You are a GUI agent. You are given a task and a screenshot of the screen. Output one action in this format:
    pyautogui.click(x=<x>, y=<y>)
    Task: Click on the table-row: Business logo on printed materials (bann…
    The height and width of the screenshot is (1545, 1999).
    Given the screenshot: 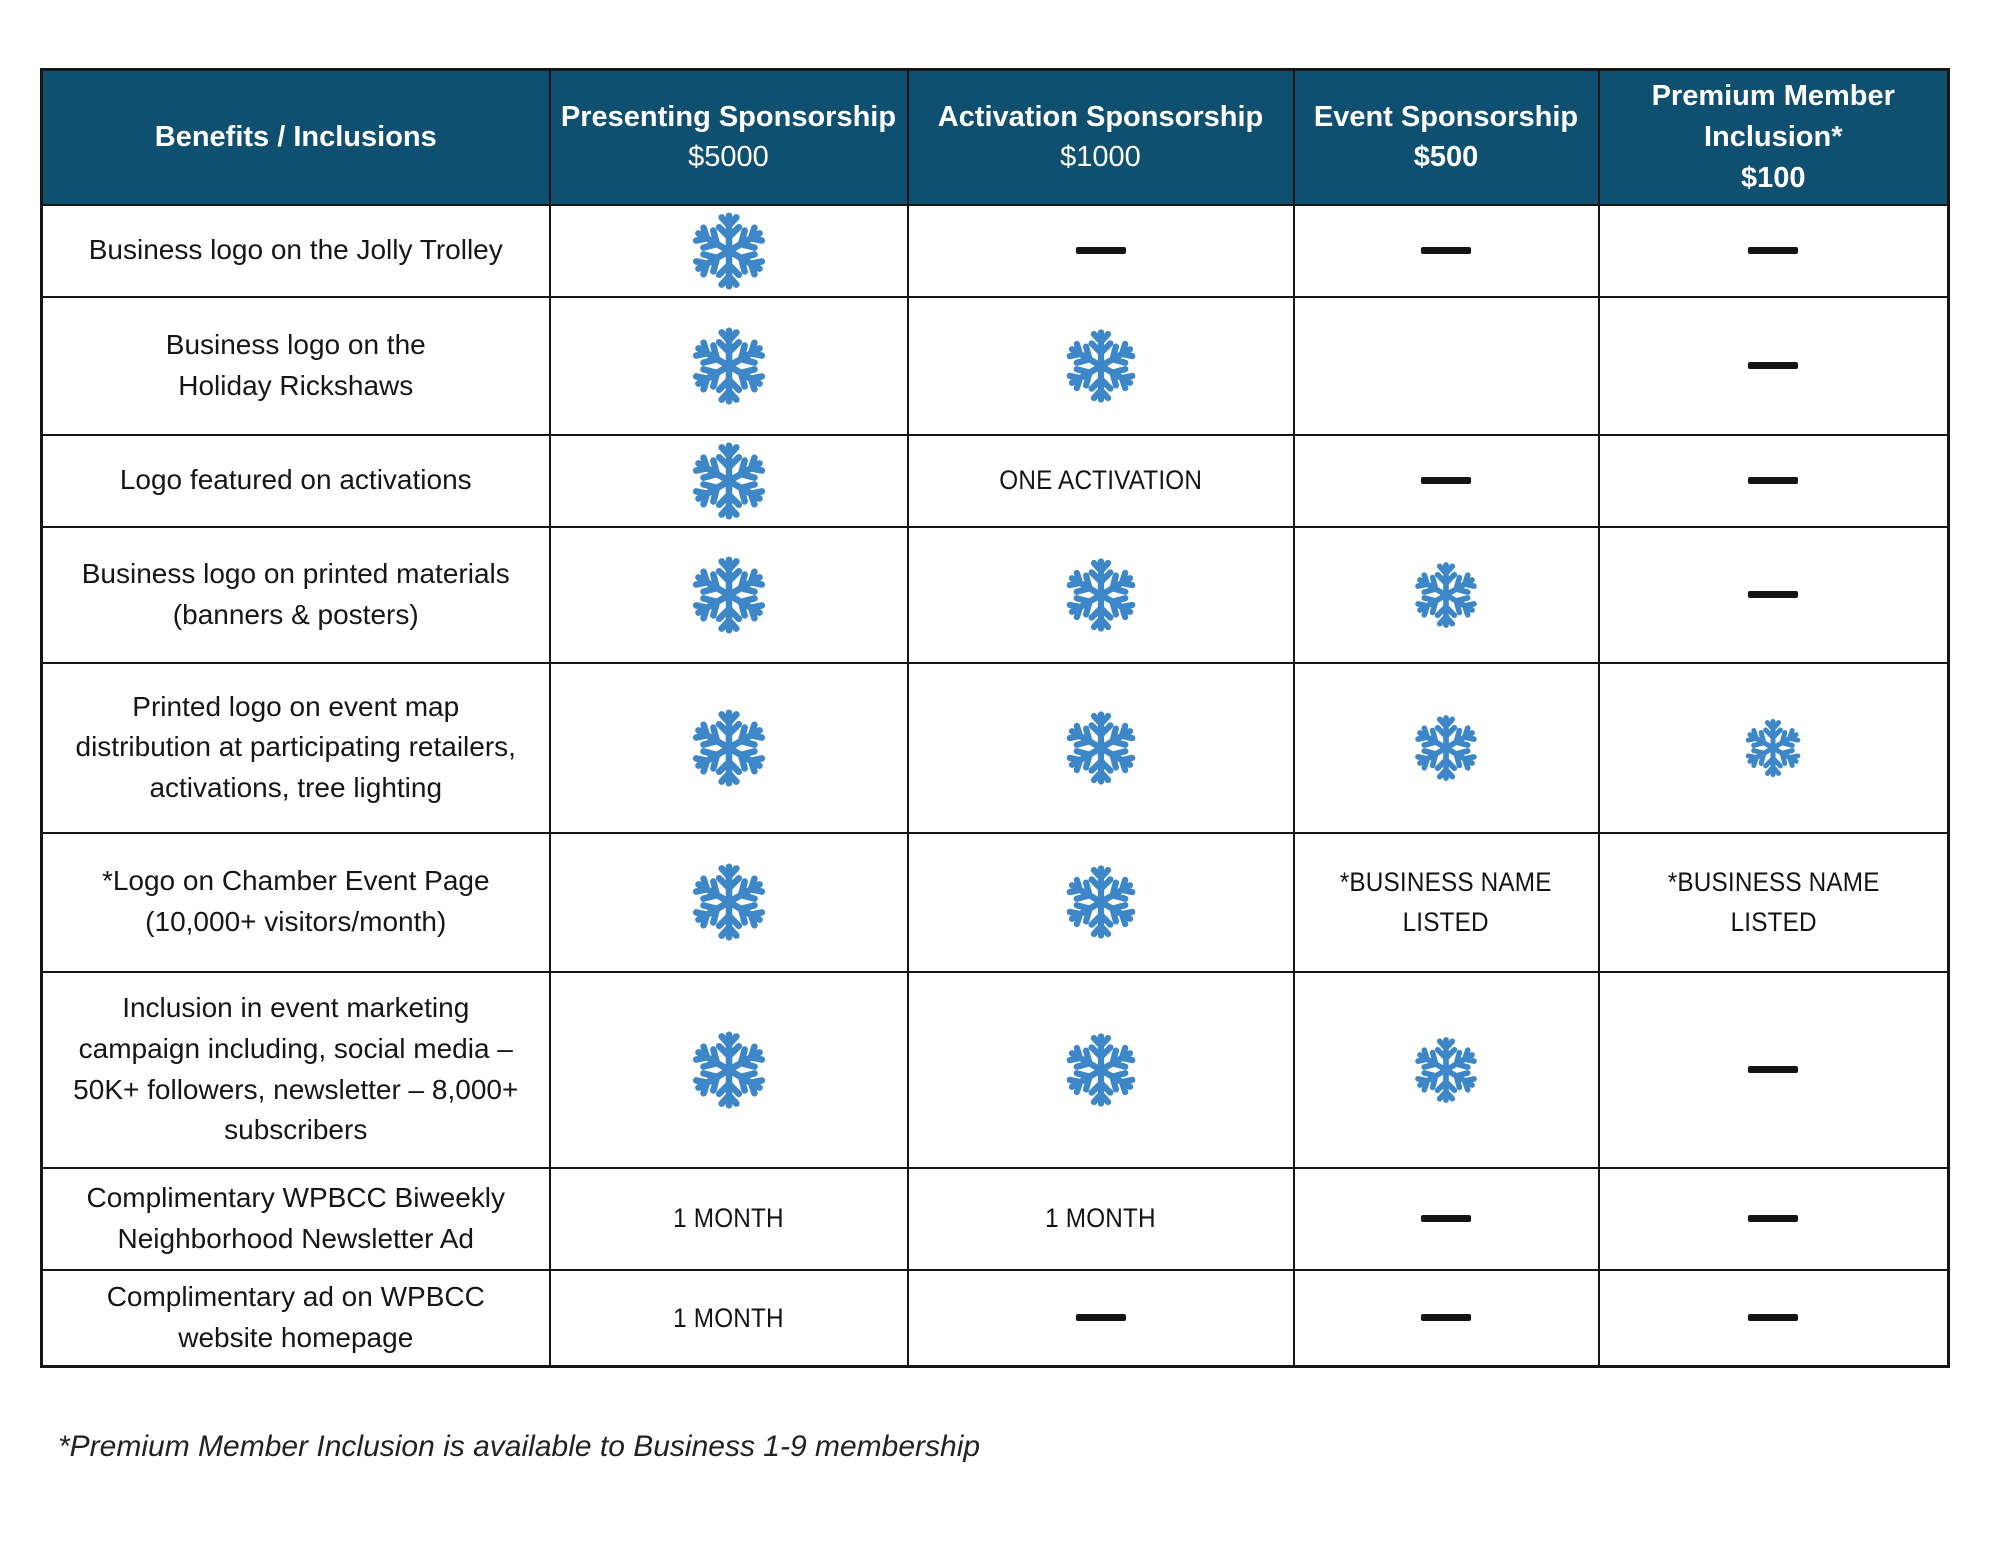 What is the action you would take?
    pyautogui.click(x=995, y=594)
    